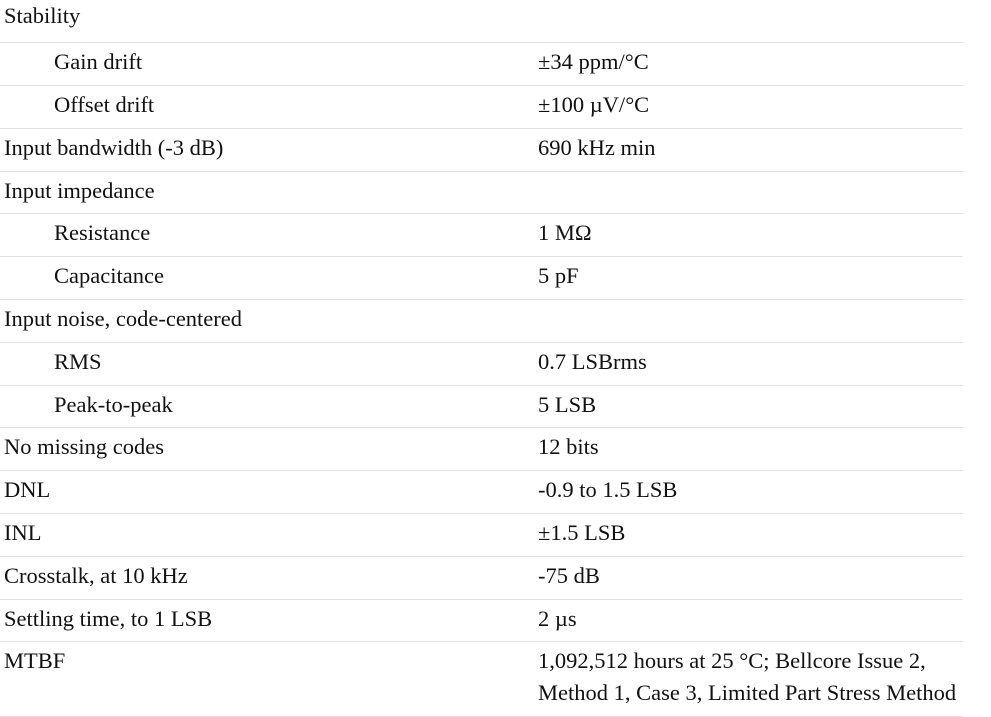  I want to click on spec-label: Input noise, code-centered, so click(268, 321).